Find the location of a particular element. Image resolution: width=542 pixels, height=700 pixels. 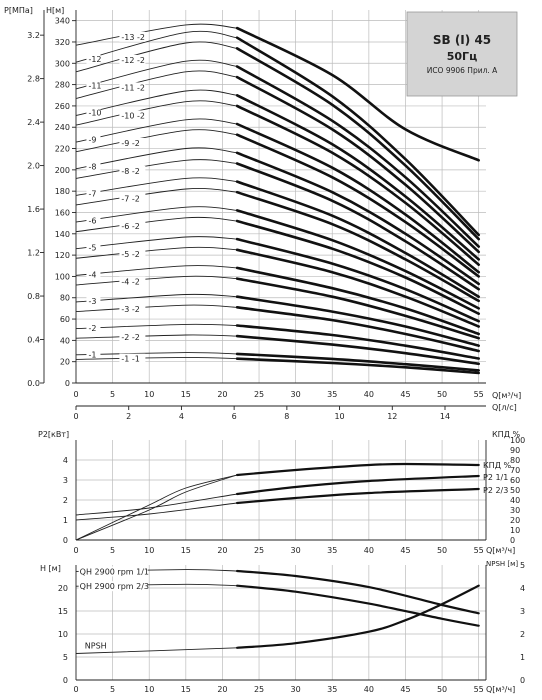

tick-label-H: 280 is located at coordinates (62, 85).